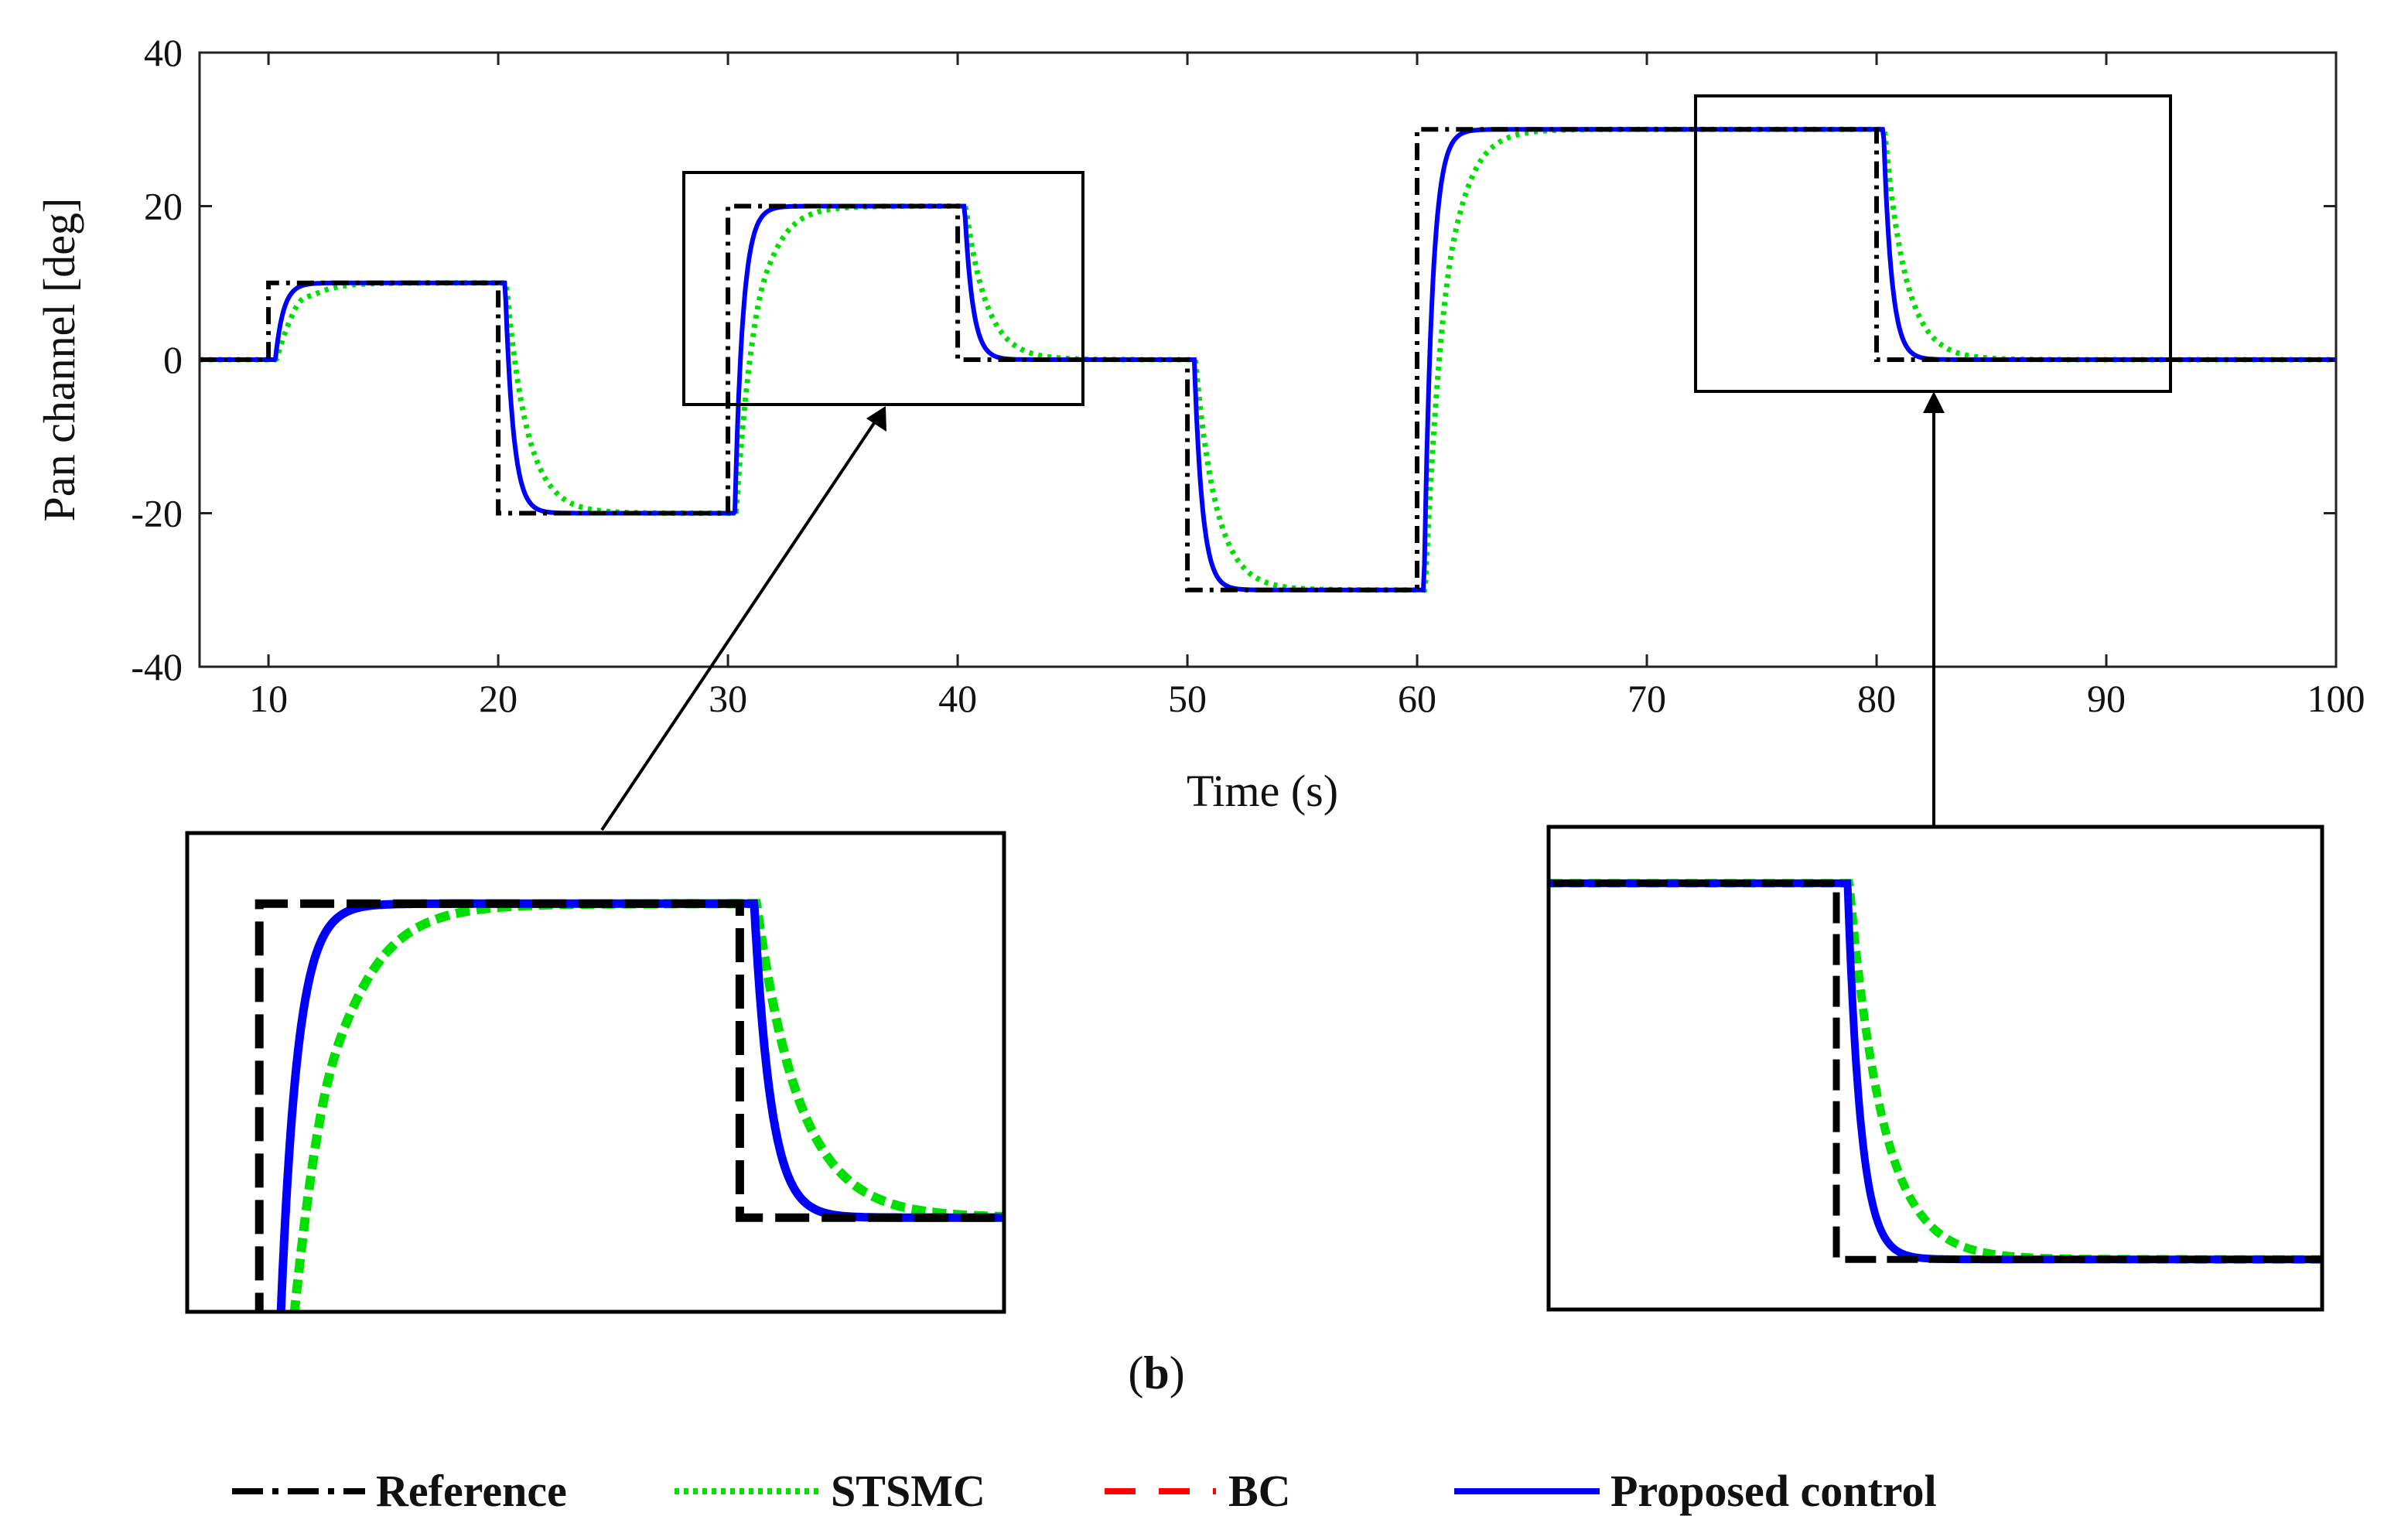 This screenshot has height=1540, width=2384. I want to click on x-tick-label: 20, so click(498, 698).